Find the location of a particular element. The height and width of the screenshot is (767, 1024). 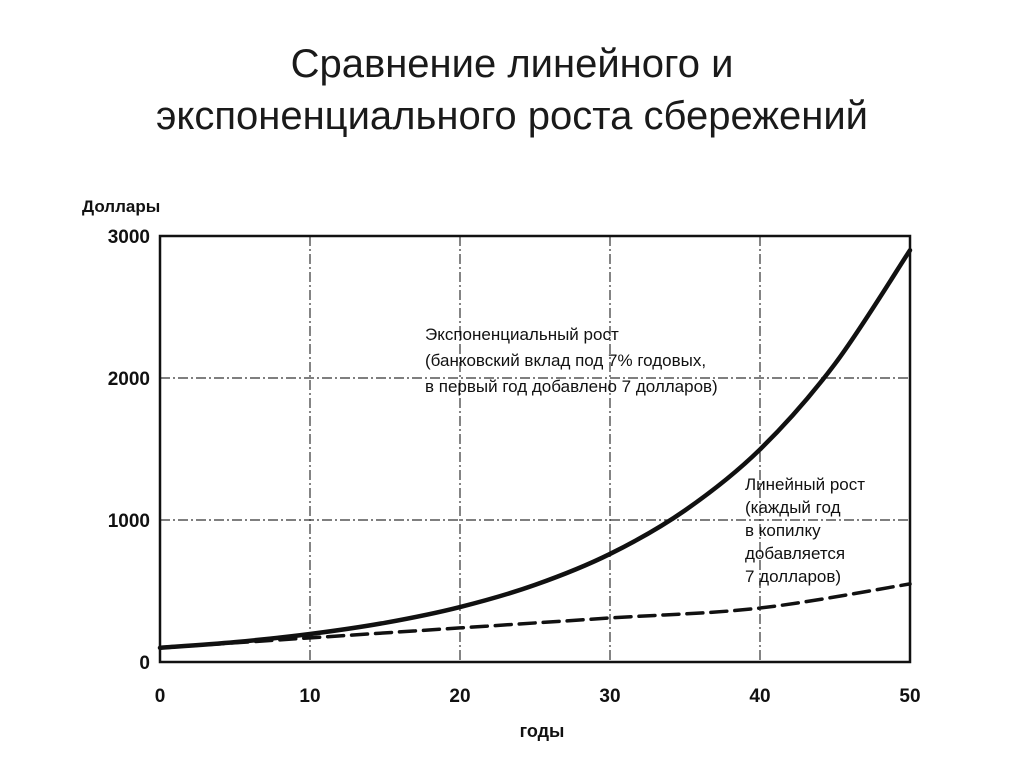

annotation-exp-line-2: (банковский вклад под 7% годовых, is located at coordinates (565, 360).